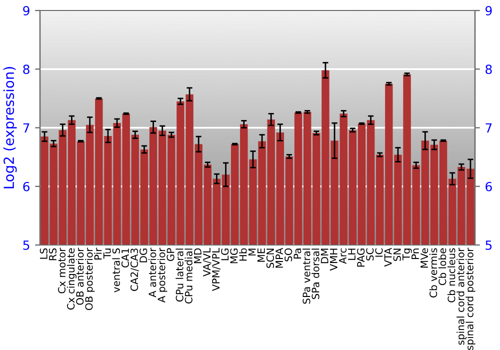  Describe the element at coordinates (407, 254) in the screenshot. I see `x-tick-label: Tg` at that location.